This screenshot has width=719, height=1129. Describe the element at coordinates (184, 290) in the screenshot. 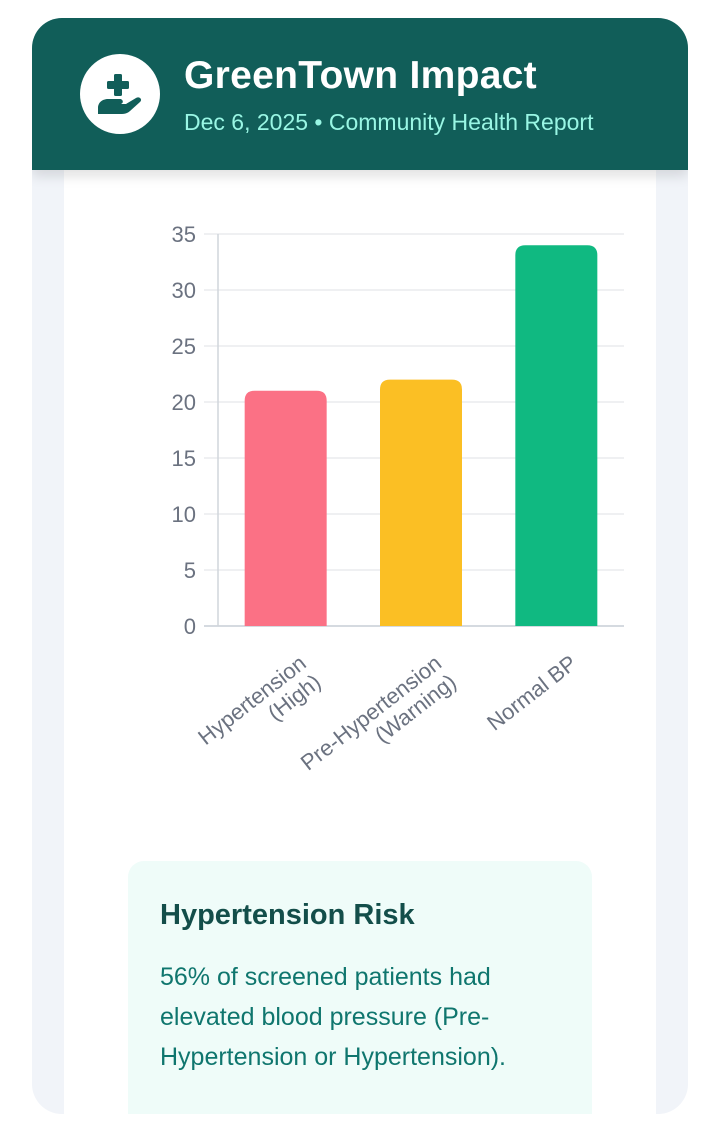

I see `y-tick-label: 30` at that location.